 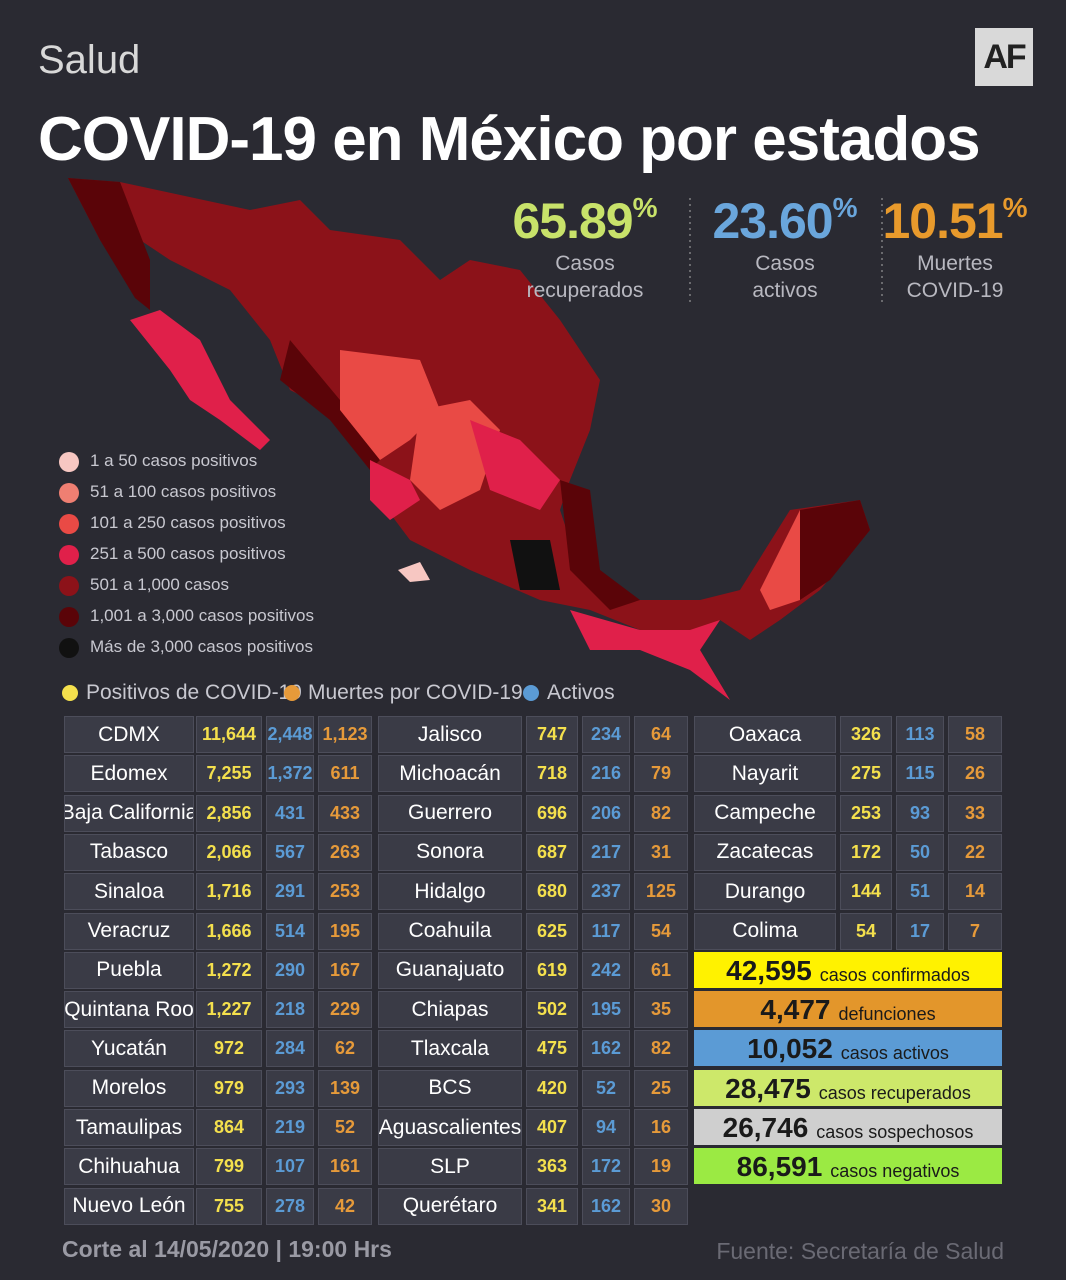 I want to click on number-cell: 718, so click(x=552, y=774).